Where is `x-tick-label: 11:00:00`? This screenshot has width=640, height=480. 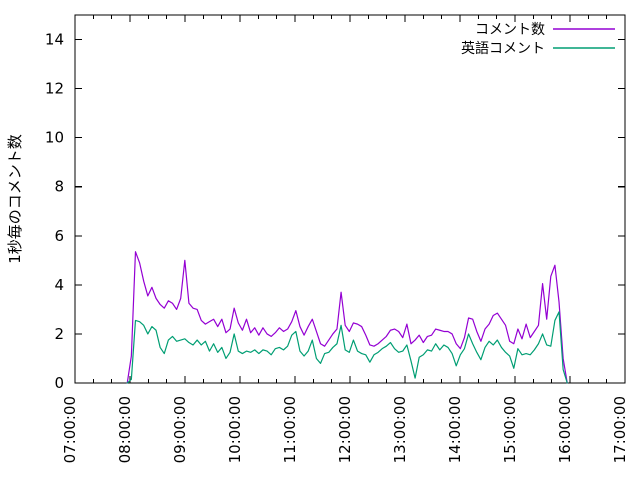 x-tick-label: 11:00:00 is located at coordinates (290, 429).